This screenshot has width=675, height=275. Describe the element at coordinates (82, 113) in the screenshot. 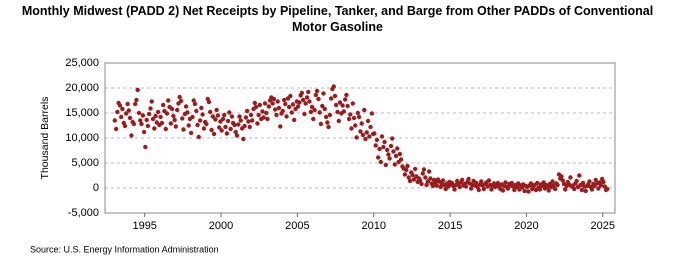

I see `y-tick-label: 15,000` at that location.